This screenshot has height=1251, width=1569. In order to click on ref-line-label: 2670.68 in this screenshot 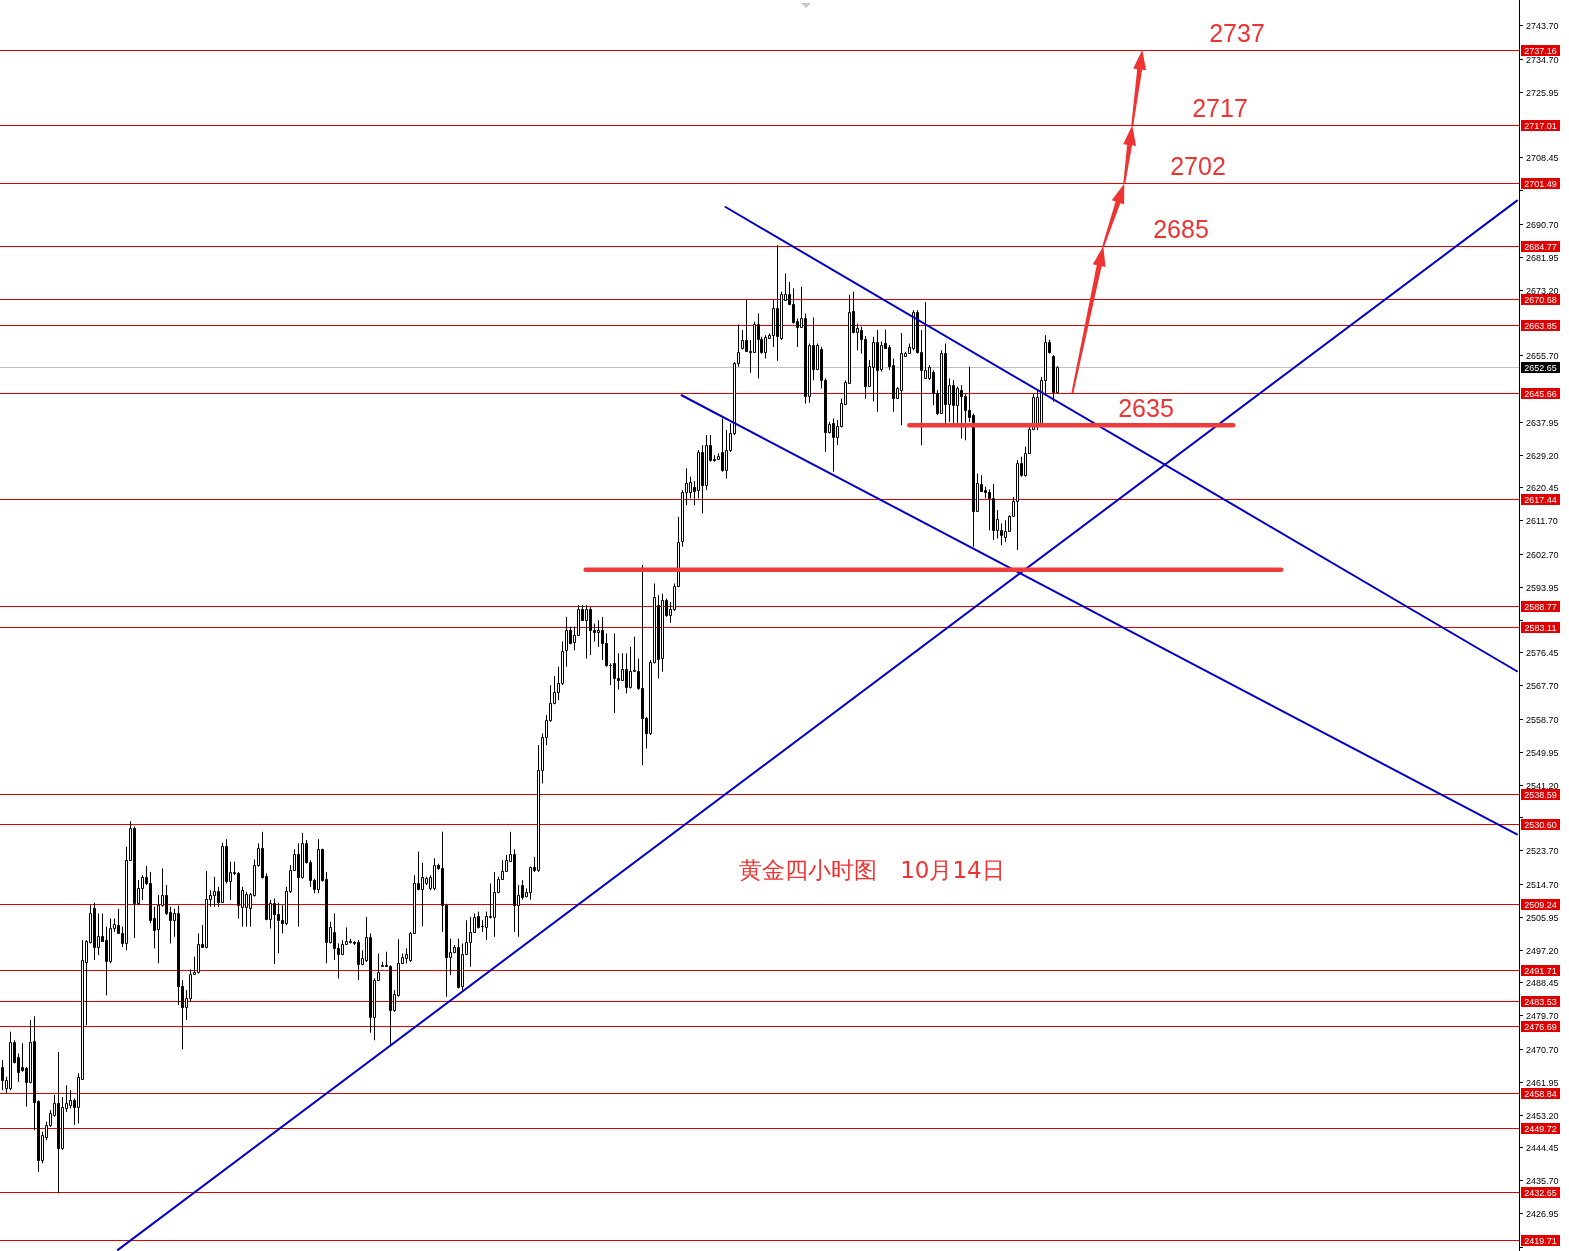, I will do `click(1540, 299)`.